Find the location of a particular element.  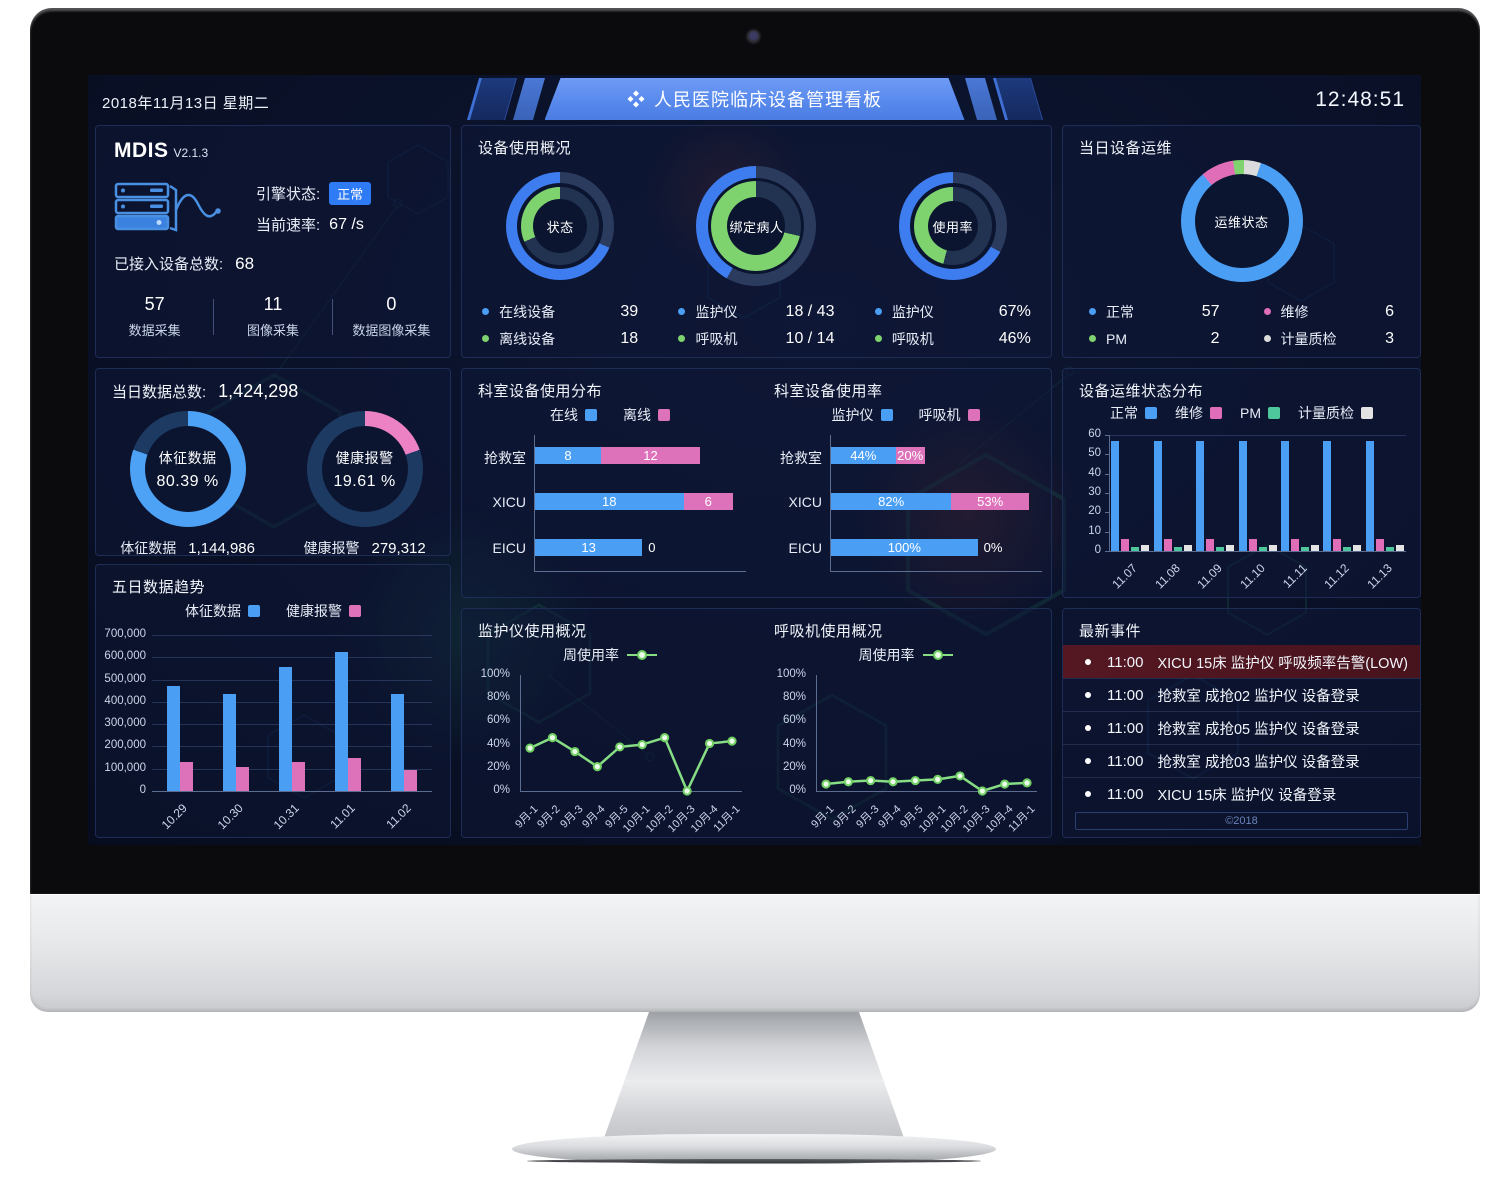

y-axis-tick-label: 600,000 is located at coordinates (125, 656).